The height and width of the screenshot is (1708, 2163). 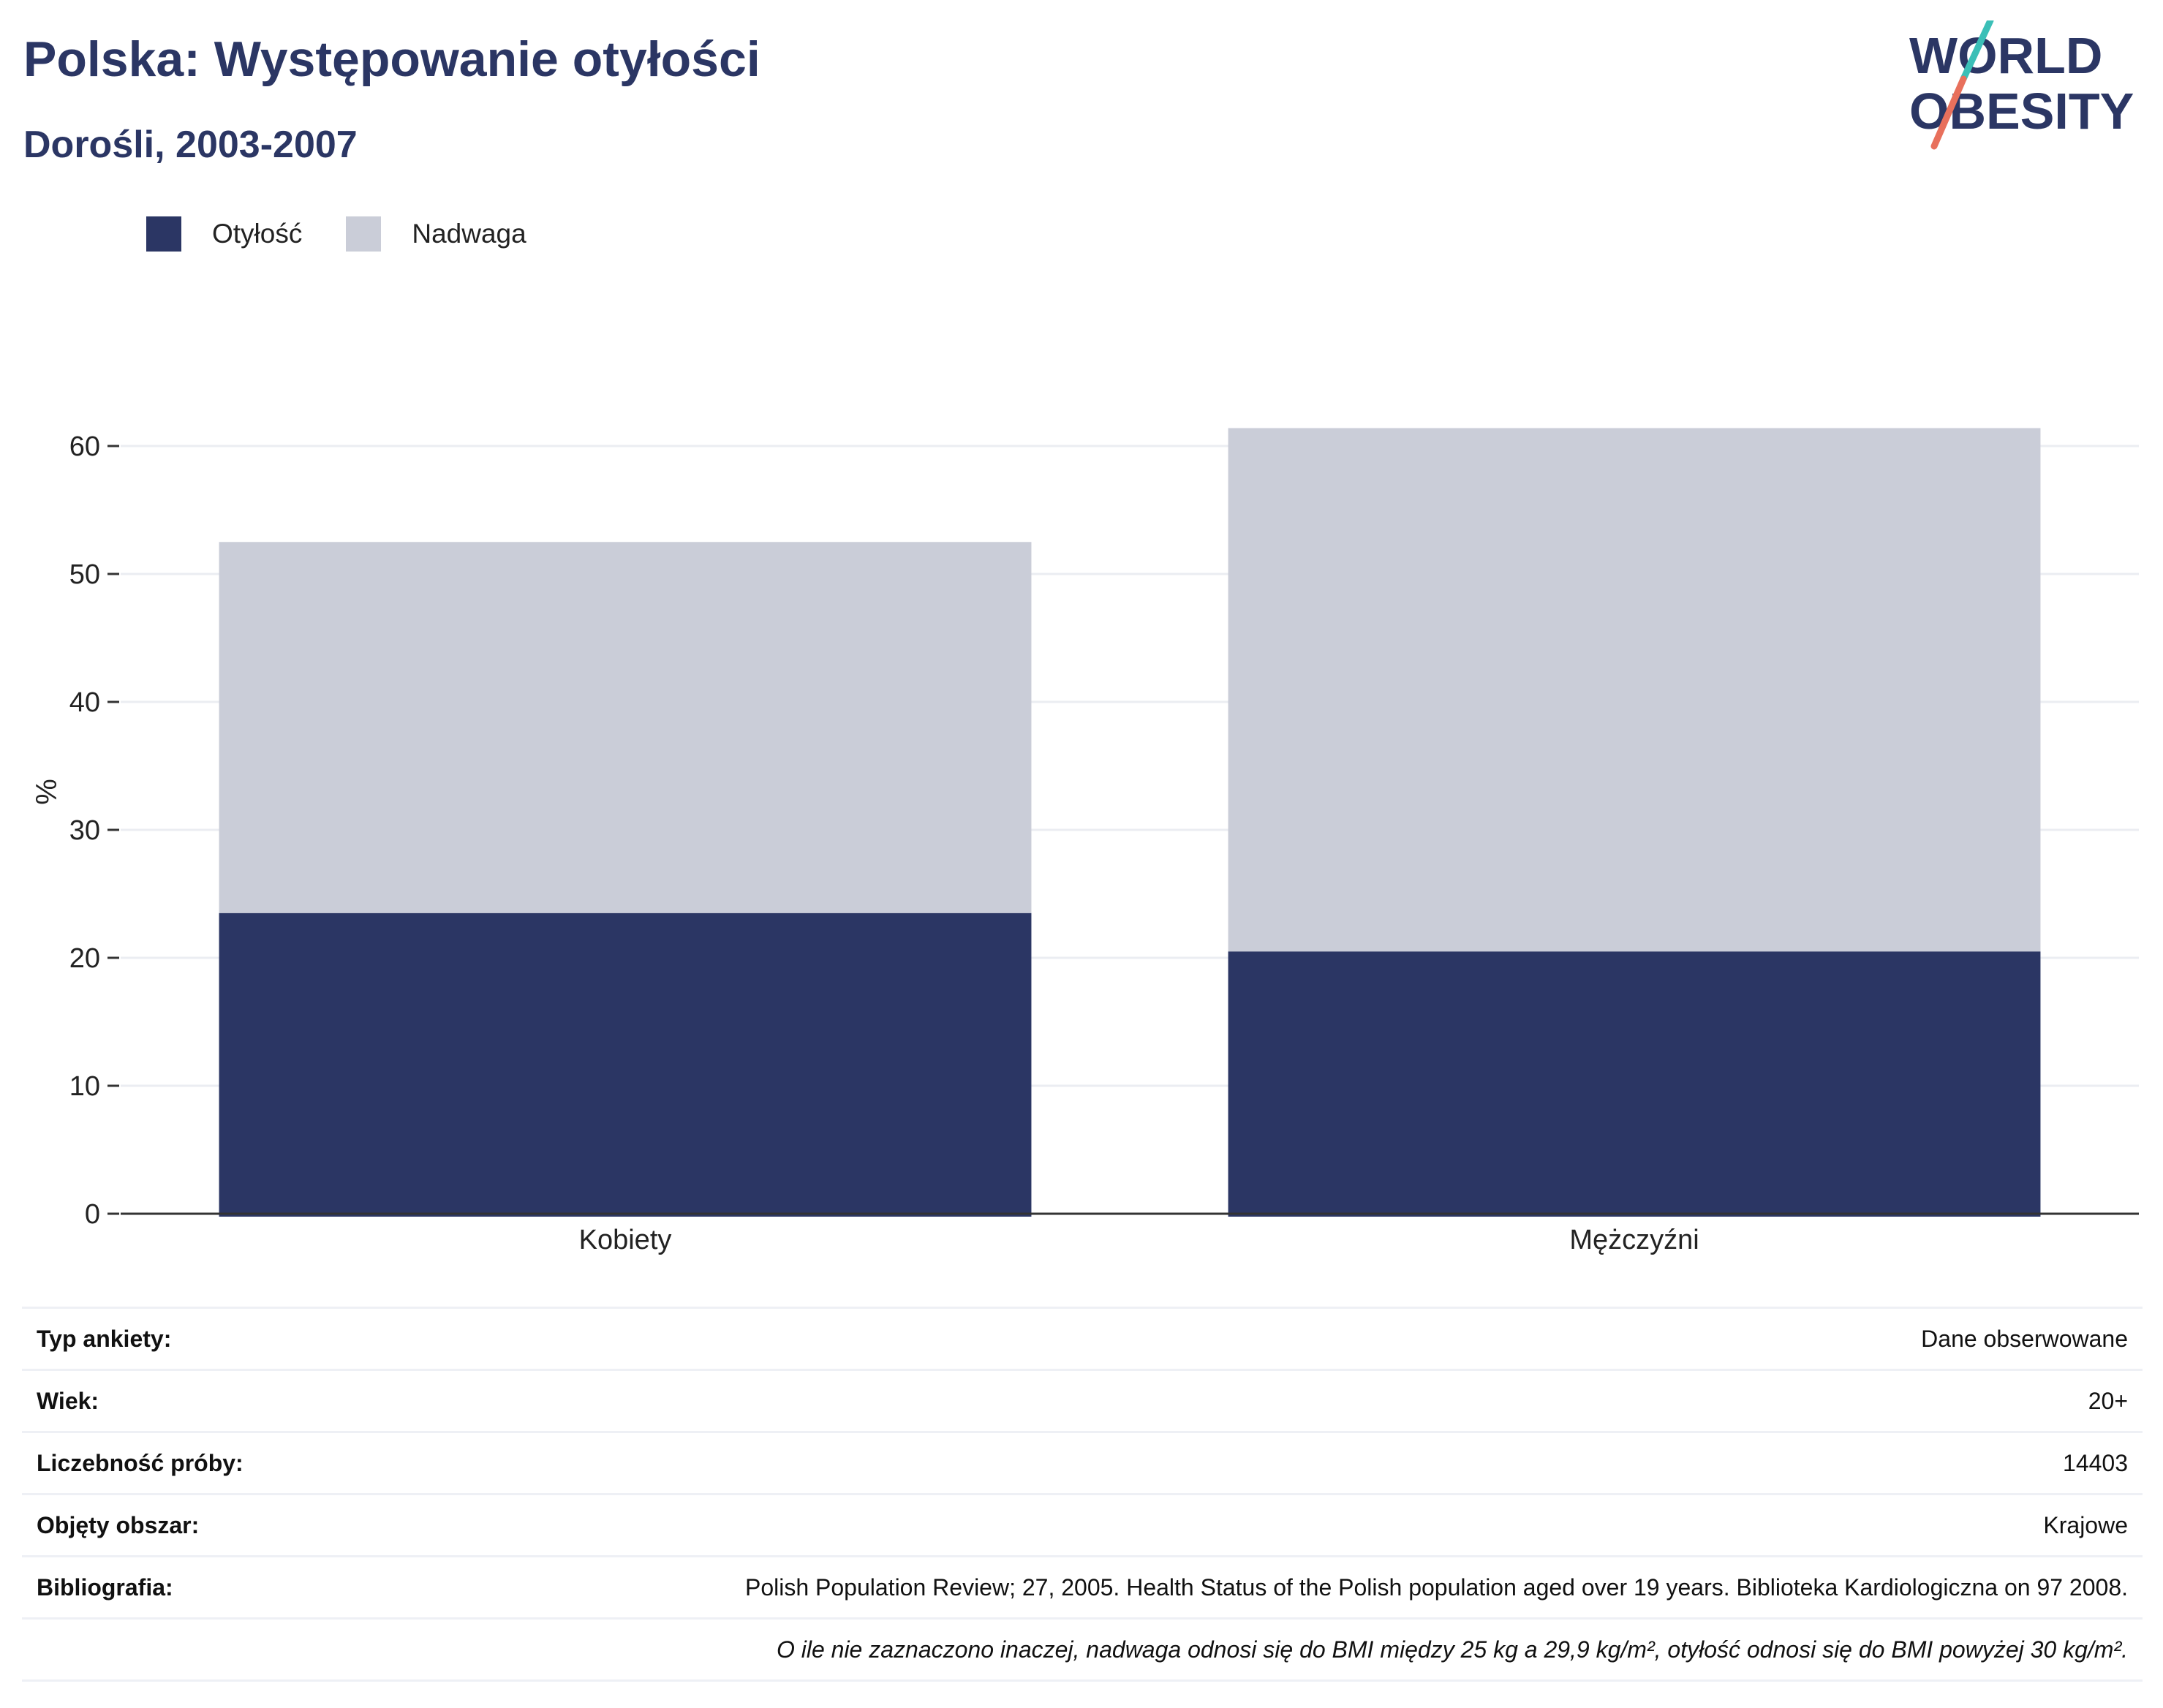 I want to click on chart-subtitle: Dorośli, 2003-2007, so click(x=190, y=145).